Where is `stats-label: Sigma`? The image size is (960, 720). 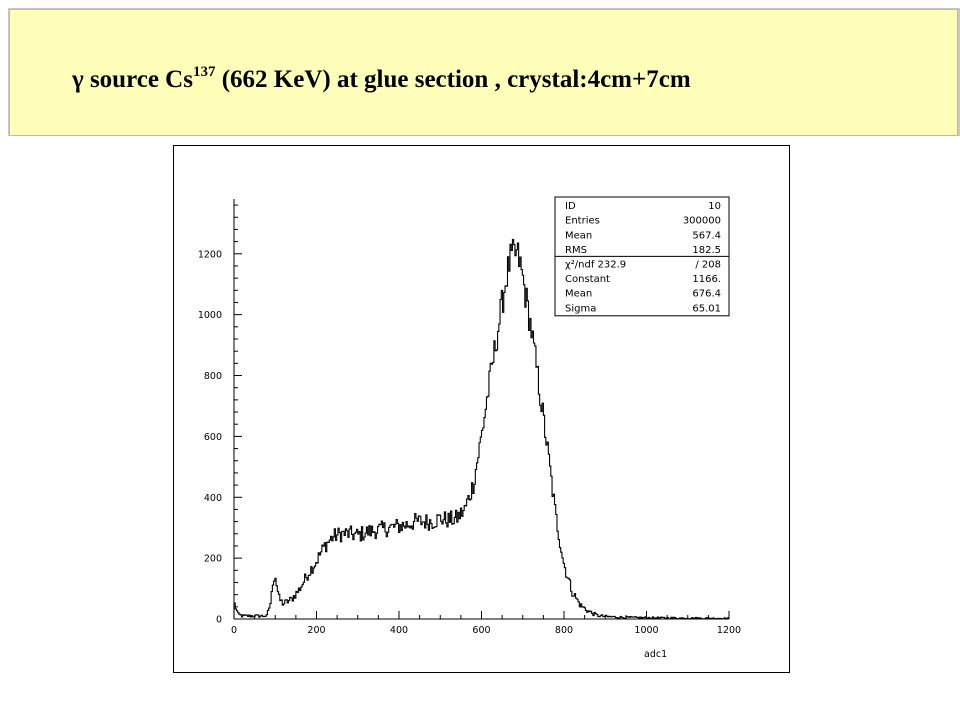
stats-label: Sigma is located at coordinates (580, 308).